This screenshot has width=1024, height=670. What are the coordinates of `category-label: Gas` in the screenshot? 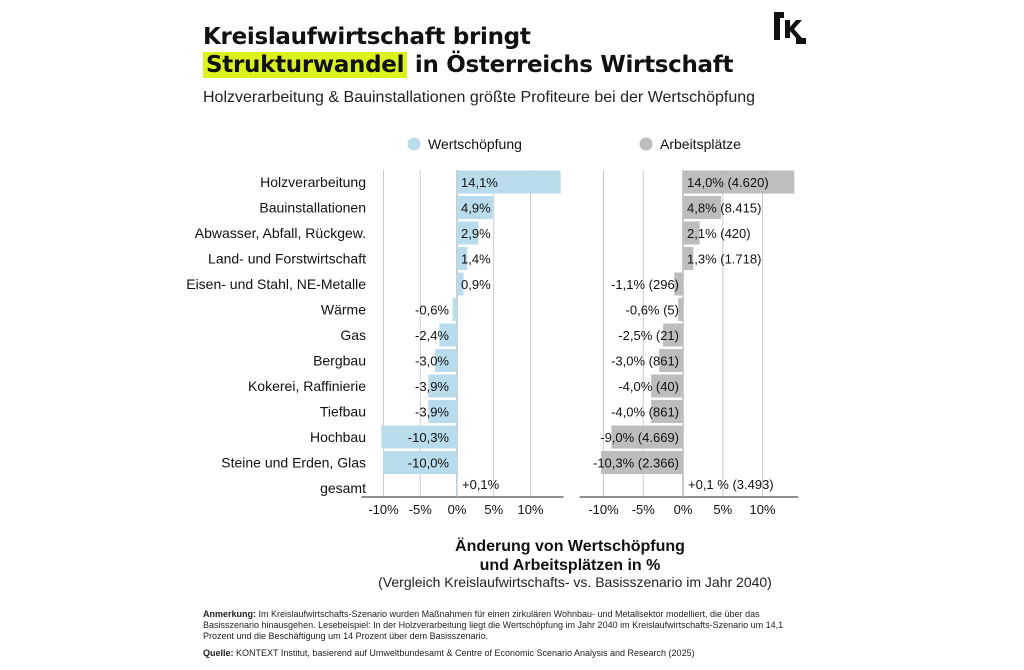 It's located at (353, 335).